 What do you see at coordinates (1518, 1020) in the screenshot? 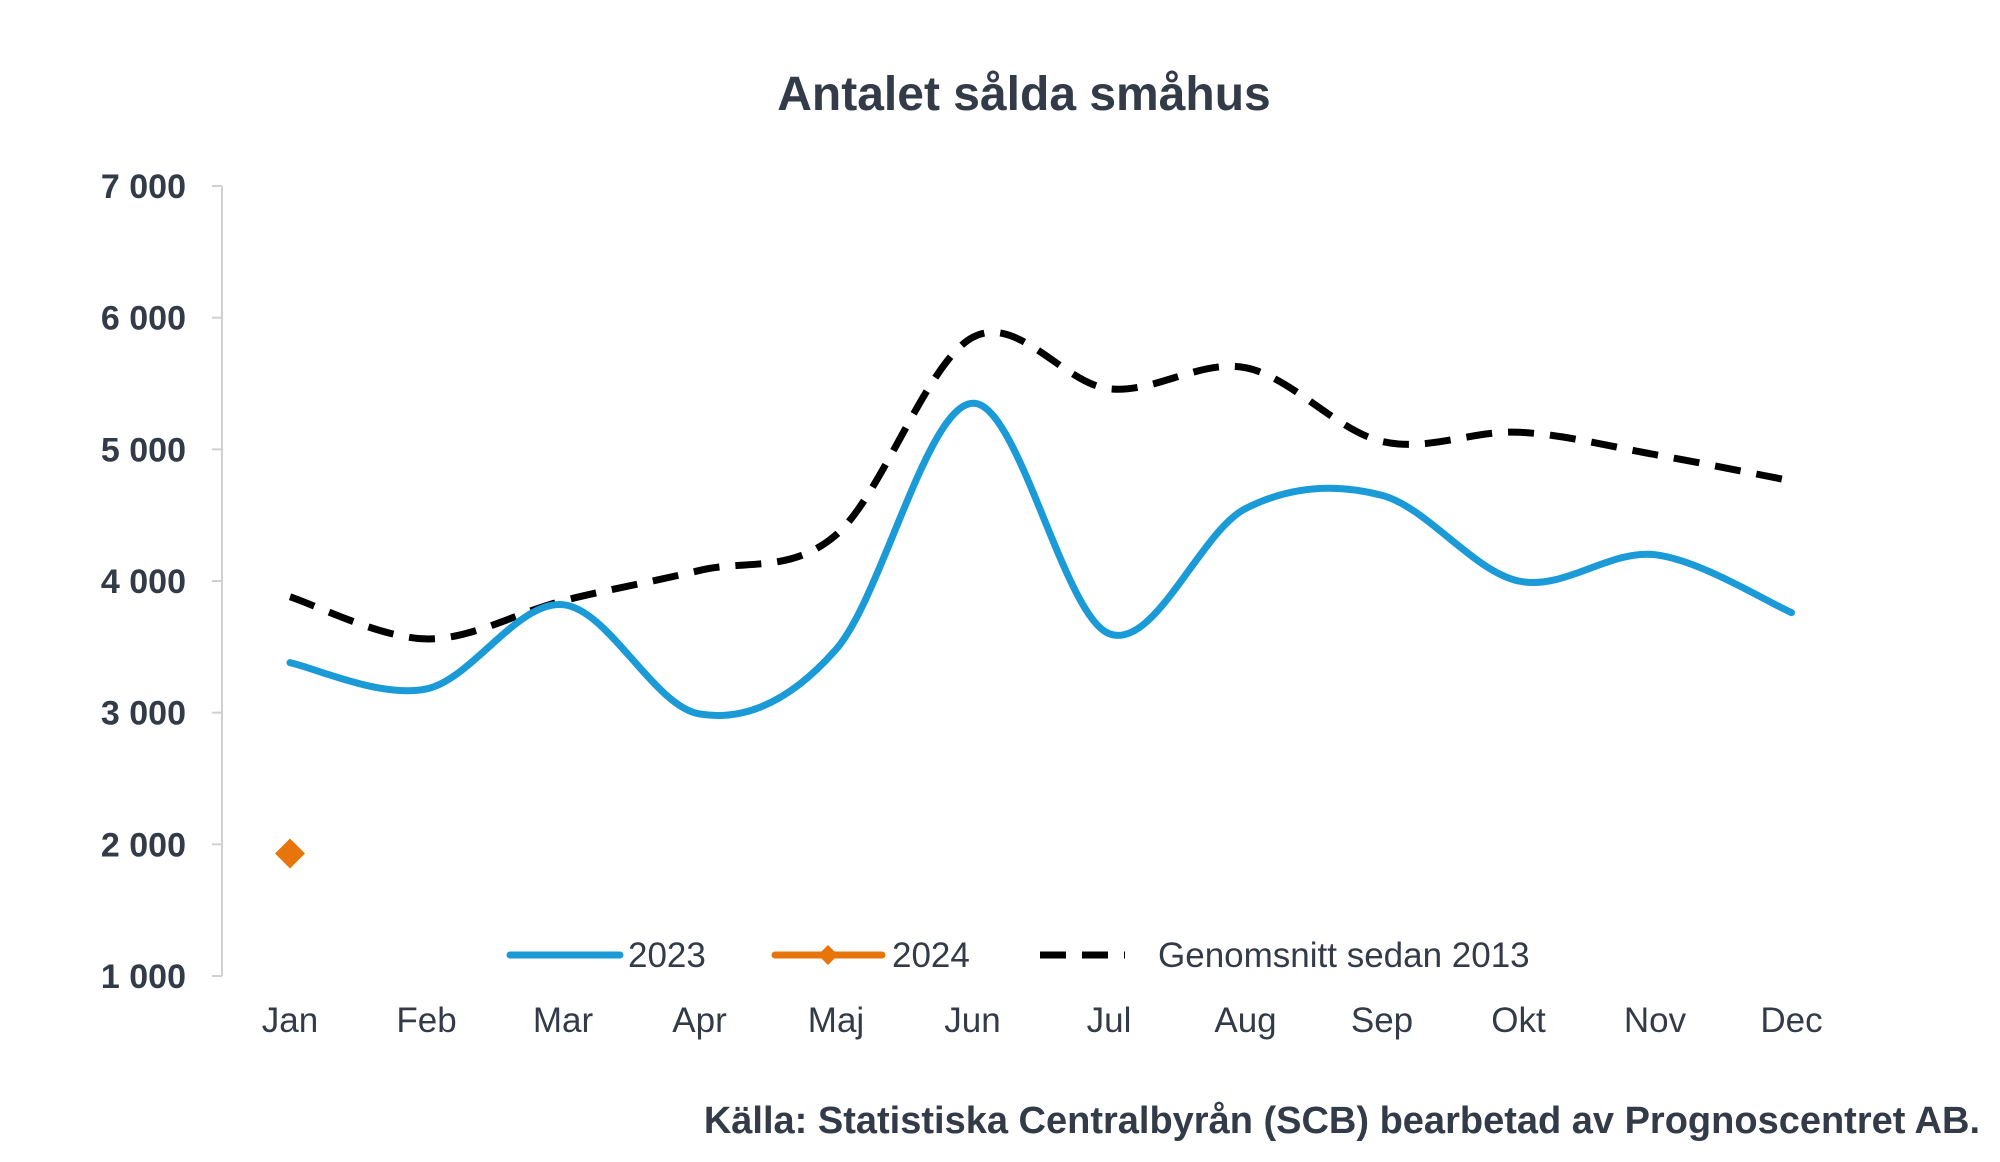
I see `x-tick-label: Okt` at bounding box center [1518, 1020].